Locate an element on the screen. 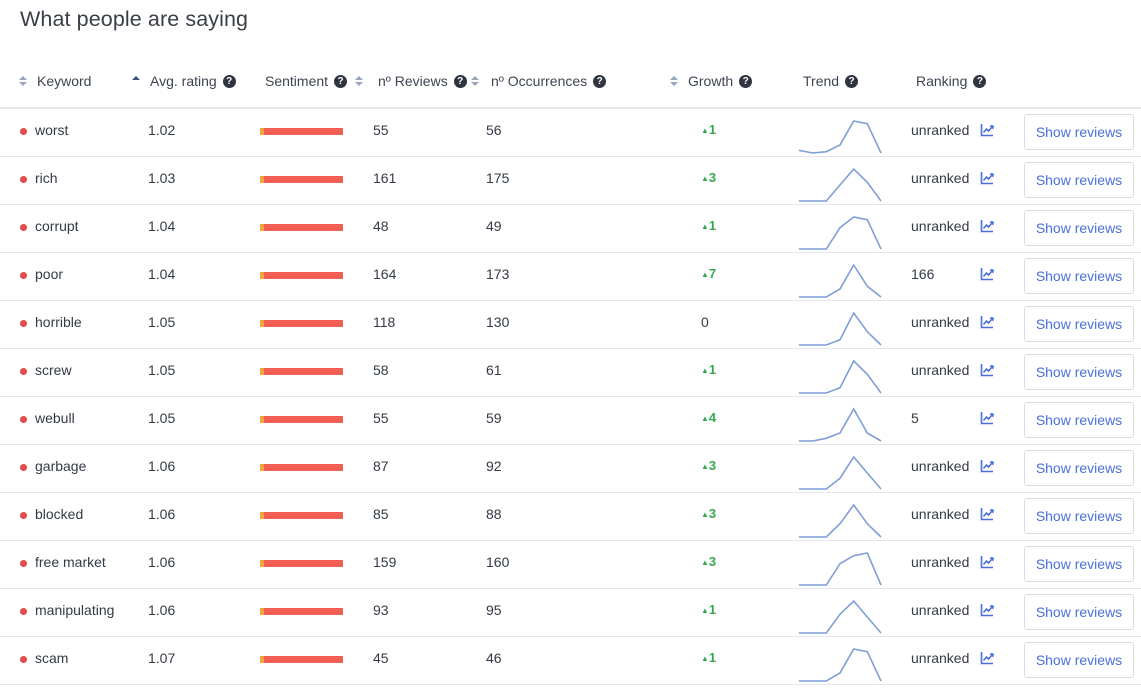 Image resolution: width=1141 pixels, height=689 pixels. rating-cell: 1.03 is located at coordinates (162, 178).